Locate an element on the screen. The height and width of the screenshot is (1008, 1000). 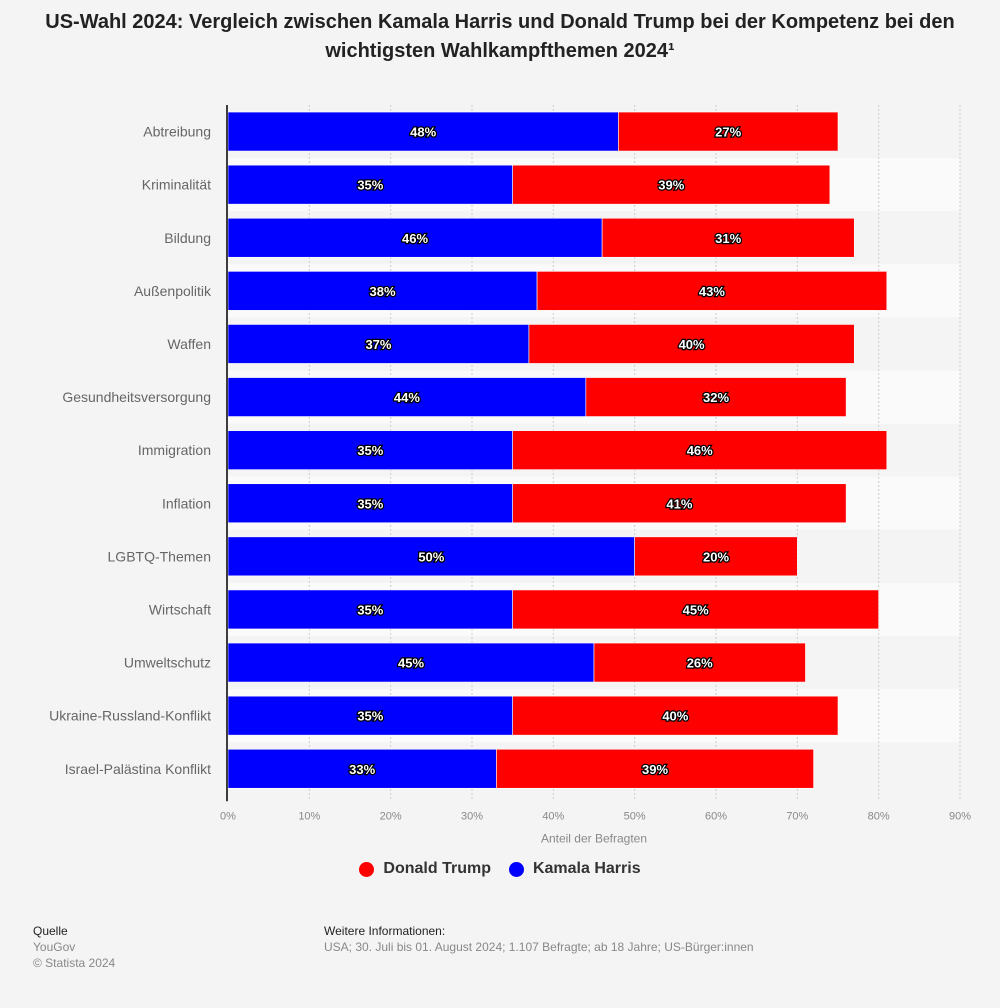
category-label: Kriminalität is located at coordinates (176, 185).